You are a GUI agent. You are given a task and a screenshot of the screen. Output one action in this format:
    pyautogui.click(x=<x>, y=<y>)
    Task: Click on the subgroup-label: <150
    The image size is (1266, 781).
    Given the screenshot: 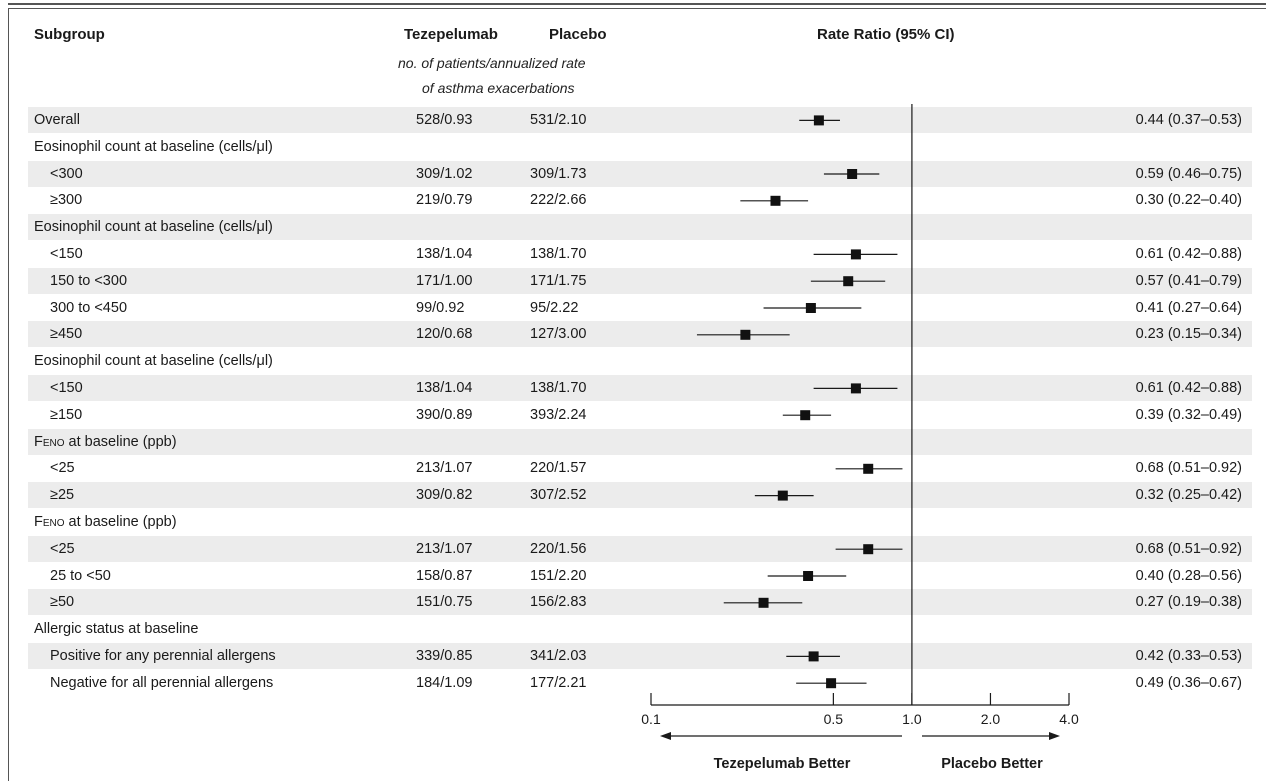 What is the action you would take?
    pyautogui.click(x=66, y=254)
    